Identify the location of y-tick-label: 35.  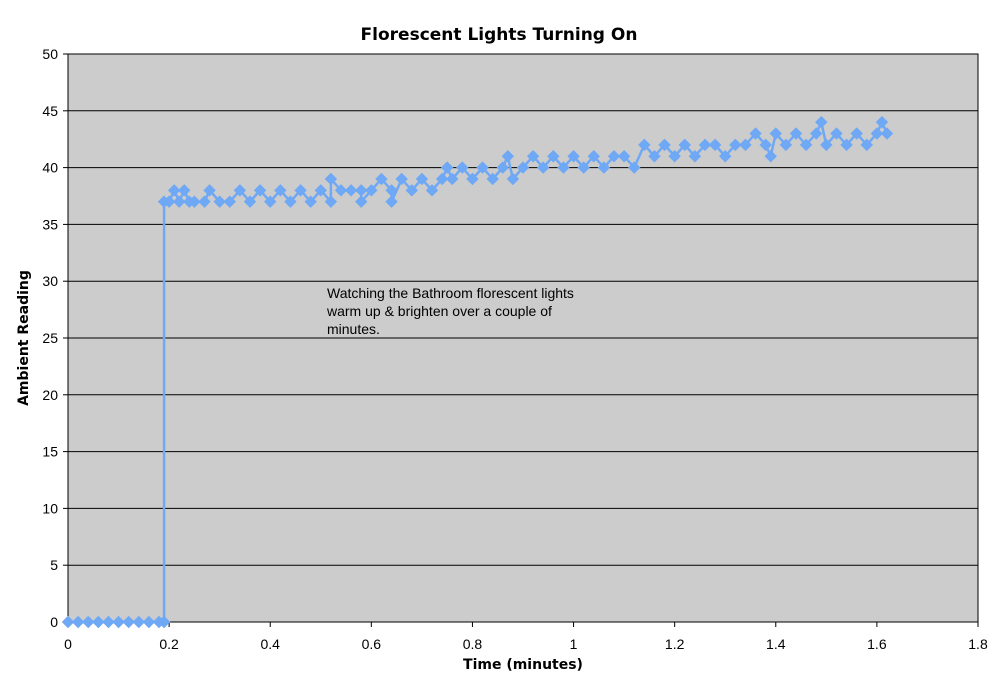
(50, 224).